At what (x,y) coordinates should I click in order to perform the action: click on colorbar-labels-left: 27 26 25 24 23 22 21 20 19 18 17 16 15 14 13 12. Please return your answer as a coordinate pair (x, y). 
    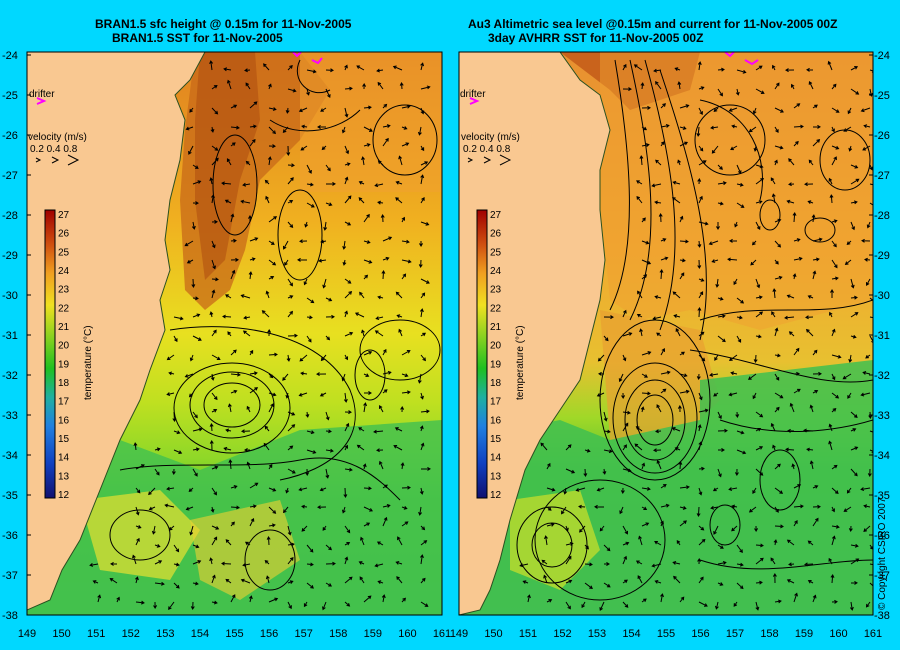
    Looking at the image, I should click on (64, 355).